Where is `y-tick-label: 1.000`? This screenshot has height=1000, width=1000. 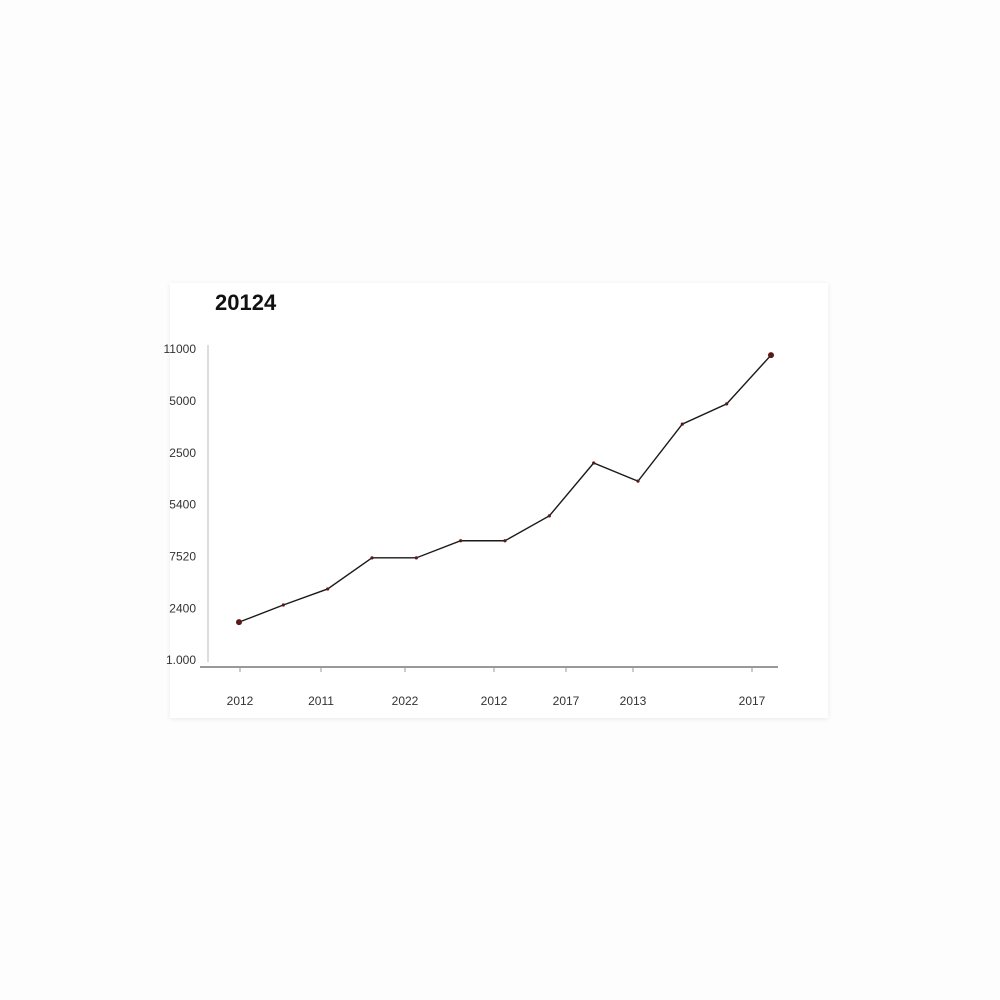 y-tick-label: 1.000 is located at coordinates (181, 660).